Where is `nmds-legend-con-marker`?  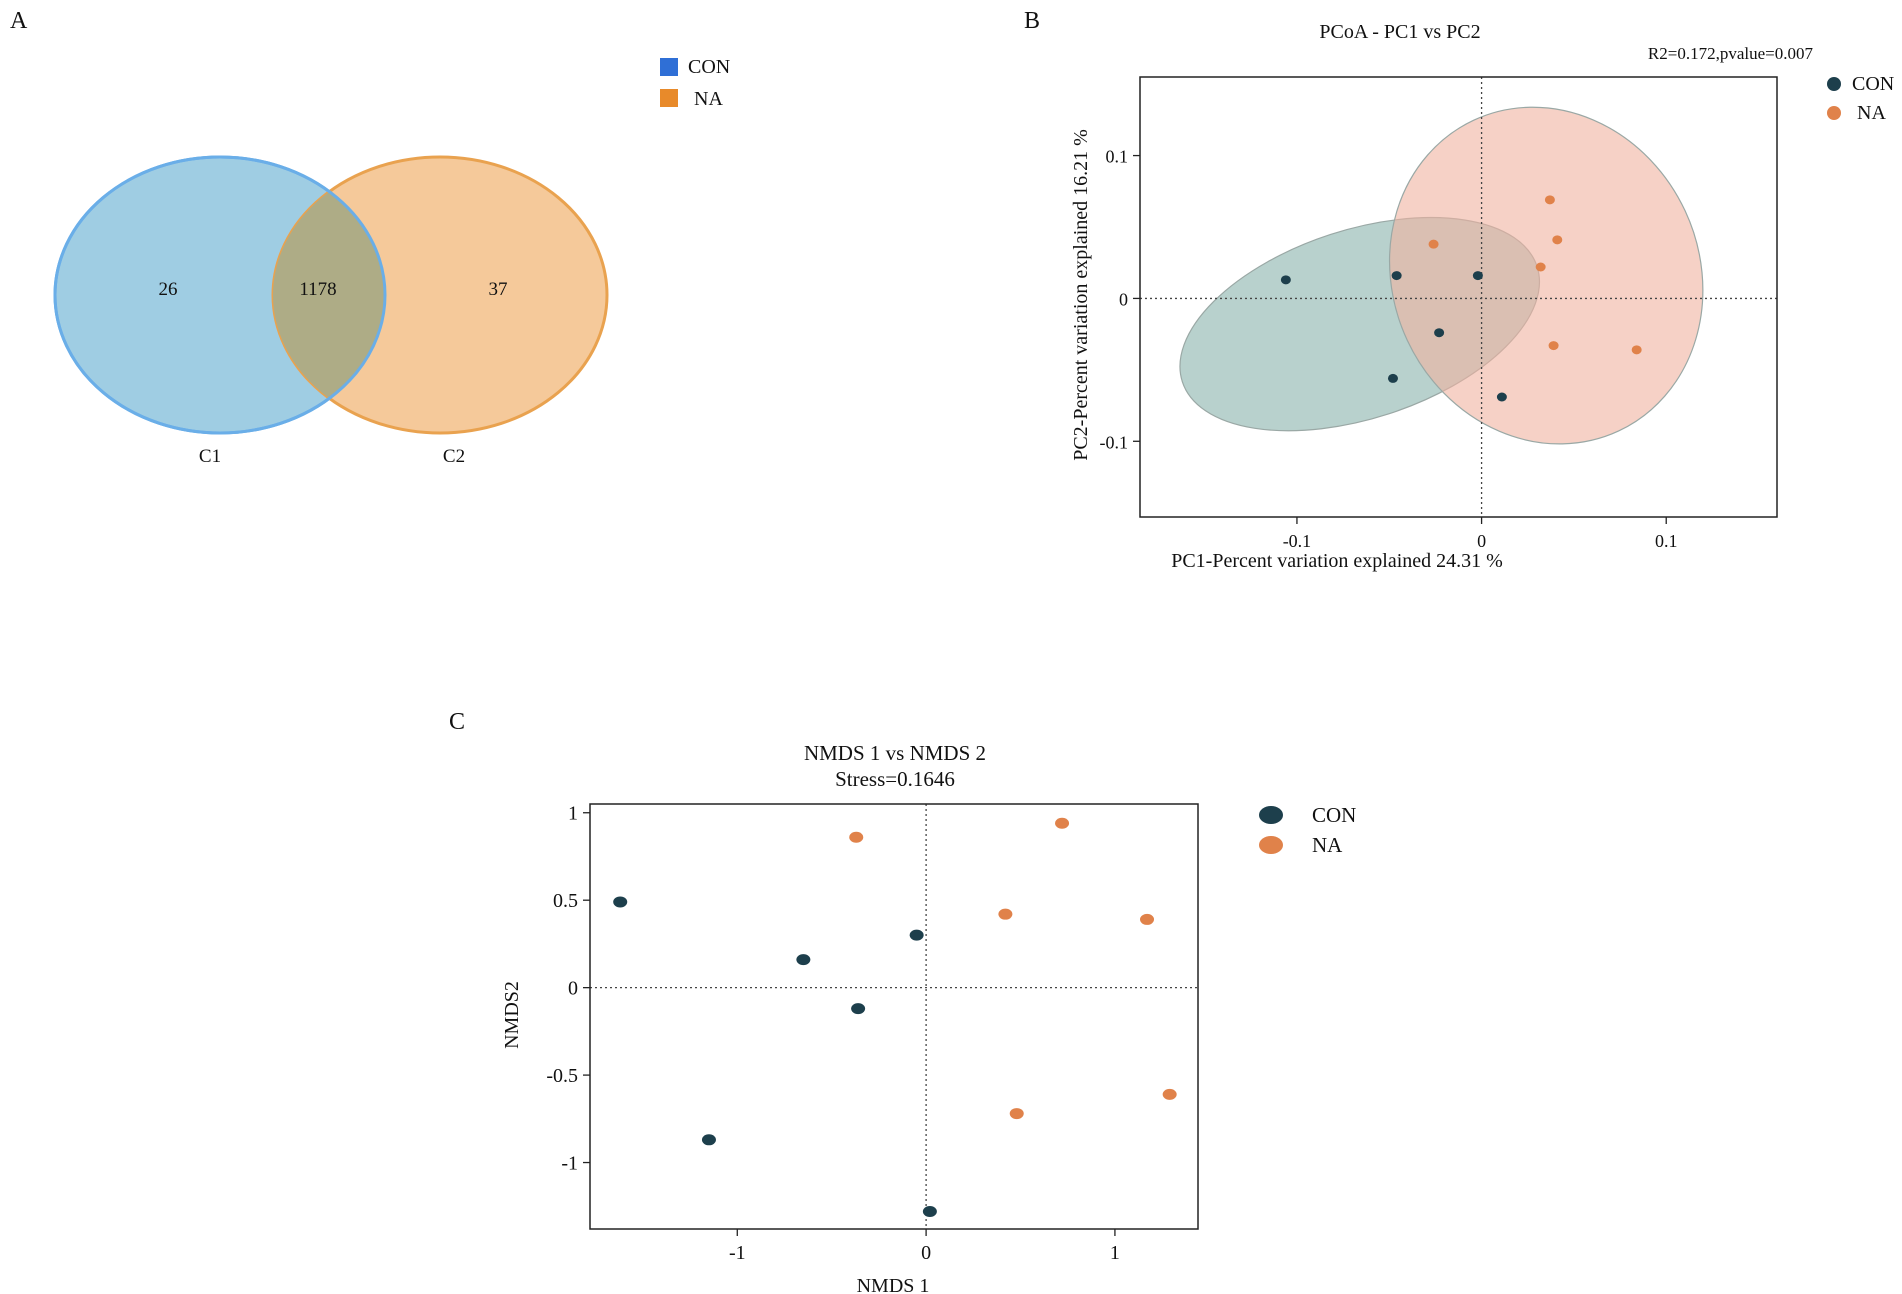 nmds-legend-con-marker is located at coordinates (1271, 815).